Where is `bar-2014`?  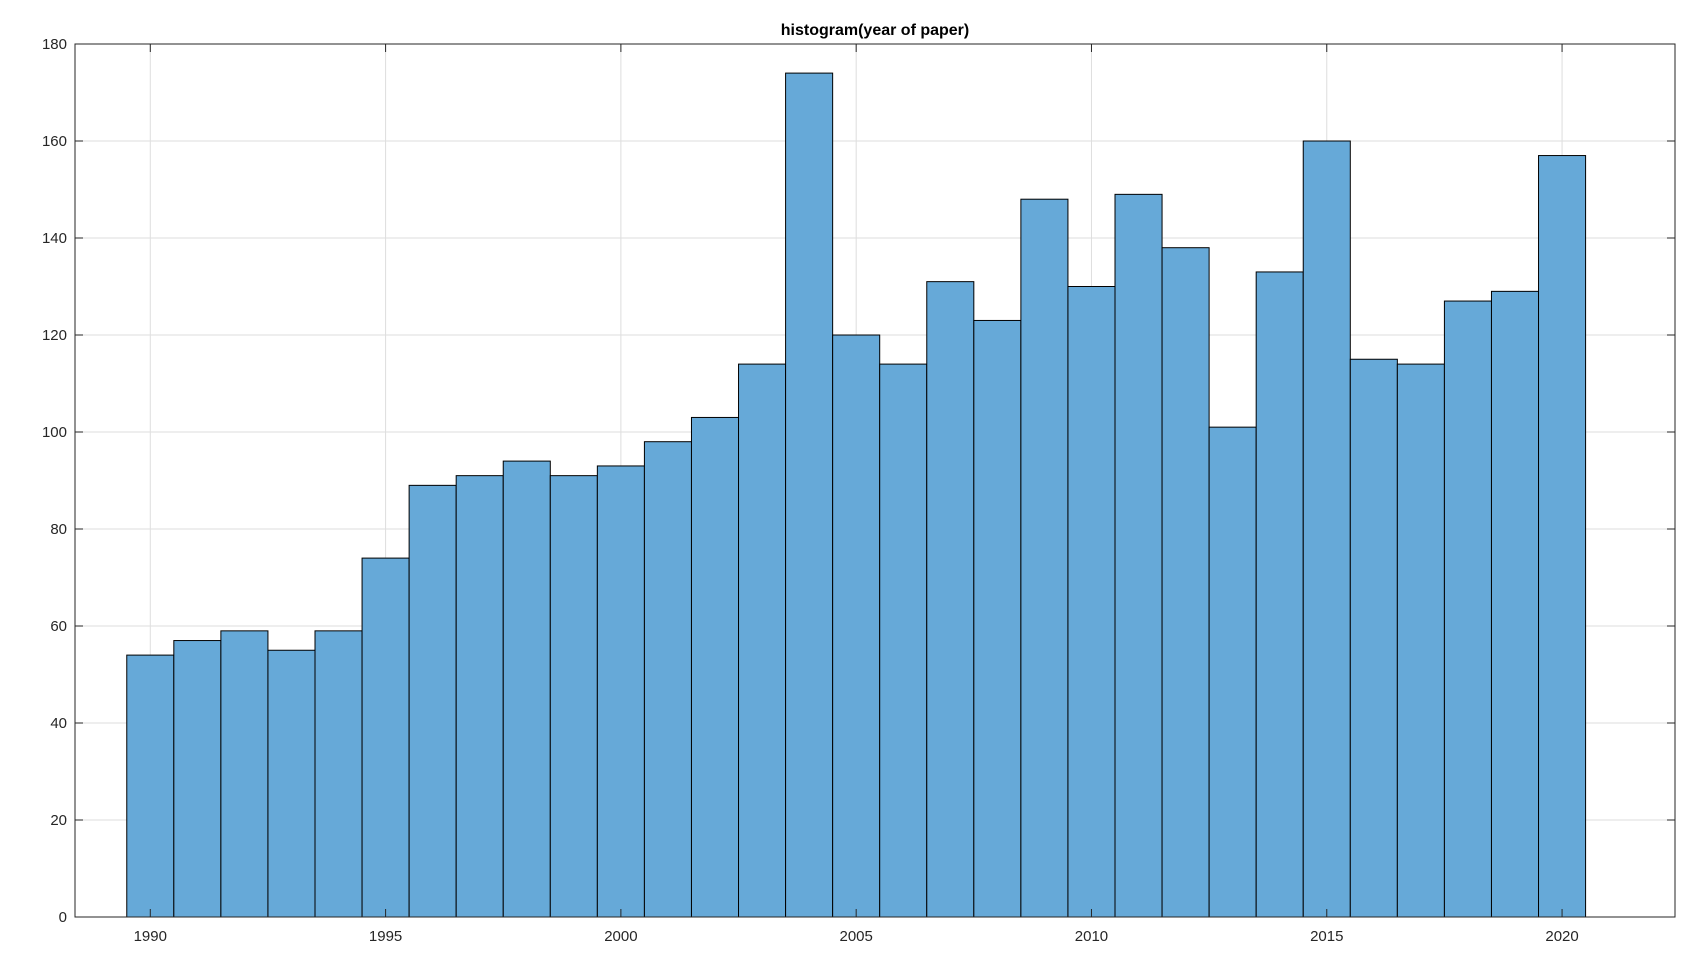 bar-2014 is located at coordinates (1279, 594).